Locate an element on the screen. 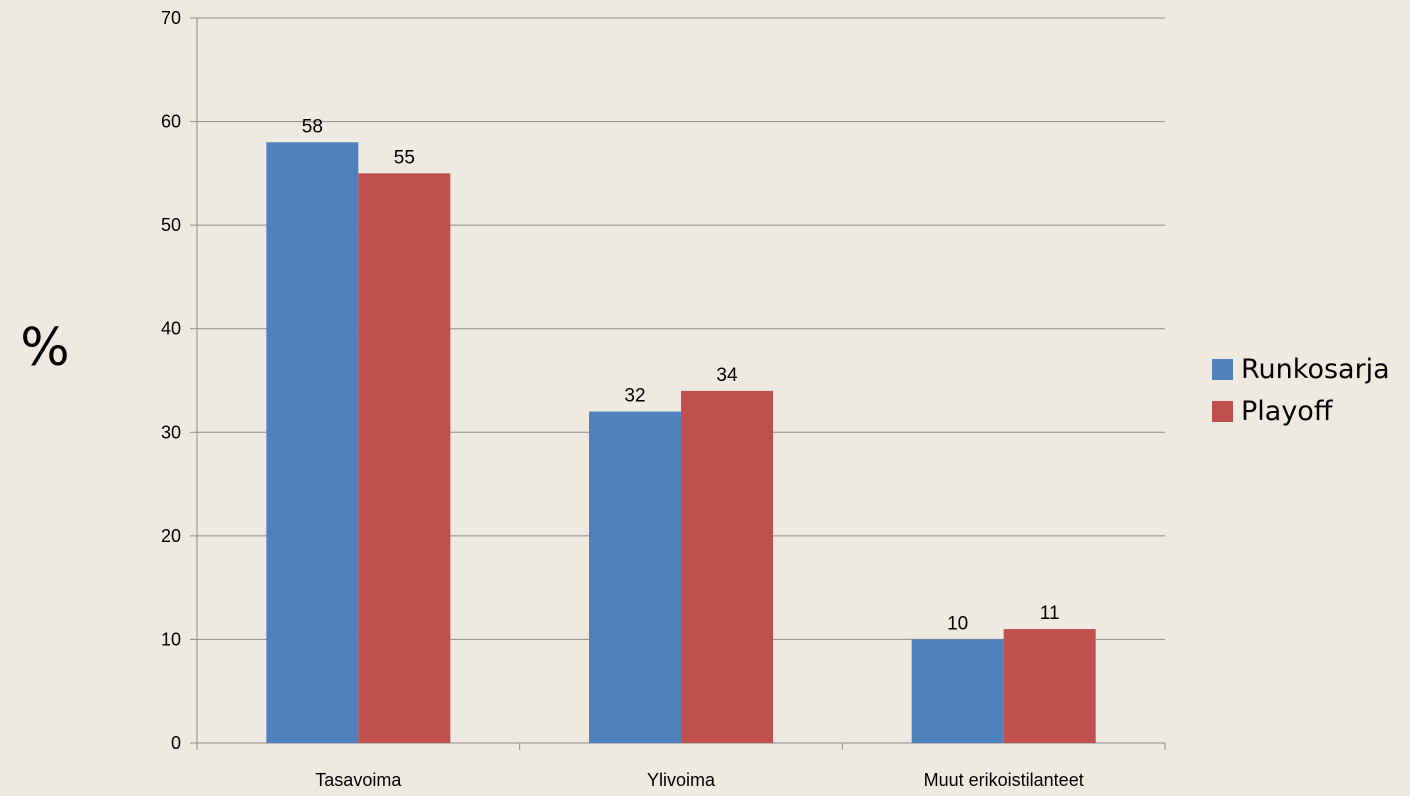  data-label: 32 is located at coordinates (634, 396).